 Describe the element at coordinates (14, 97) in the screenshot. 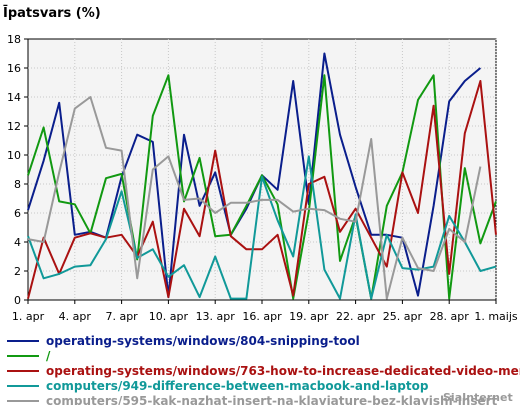

I see `y-tick-label: 14` at that location.